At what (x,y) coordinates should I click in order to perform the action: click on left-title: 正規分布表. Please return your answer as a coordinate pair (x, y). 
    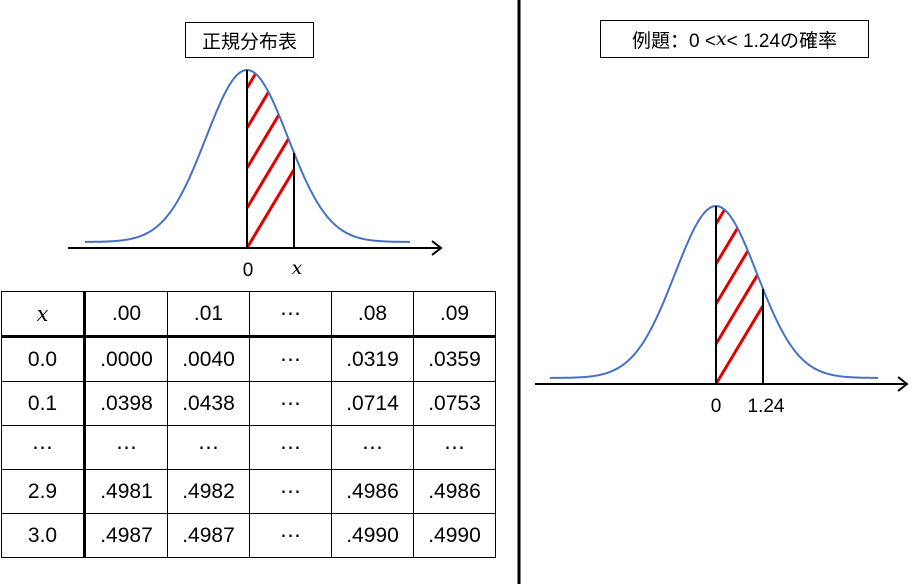
    Looking at the image, I should click on (249, 40).